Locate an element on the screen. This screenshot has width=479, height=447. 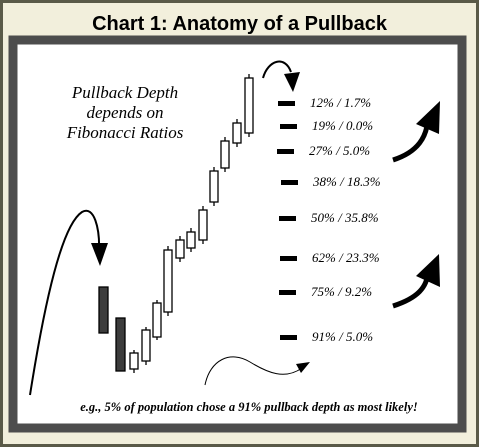
fib-row-label: 91% / 5.0% is located at coordinates (342, 336).